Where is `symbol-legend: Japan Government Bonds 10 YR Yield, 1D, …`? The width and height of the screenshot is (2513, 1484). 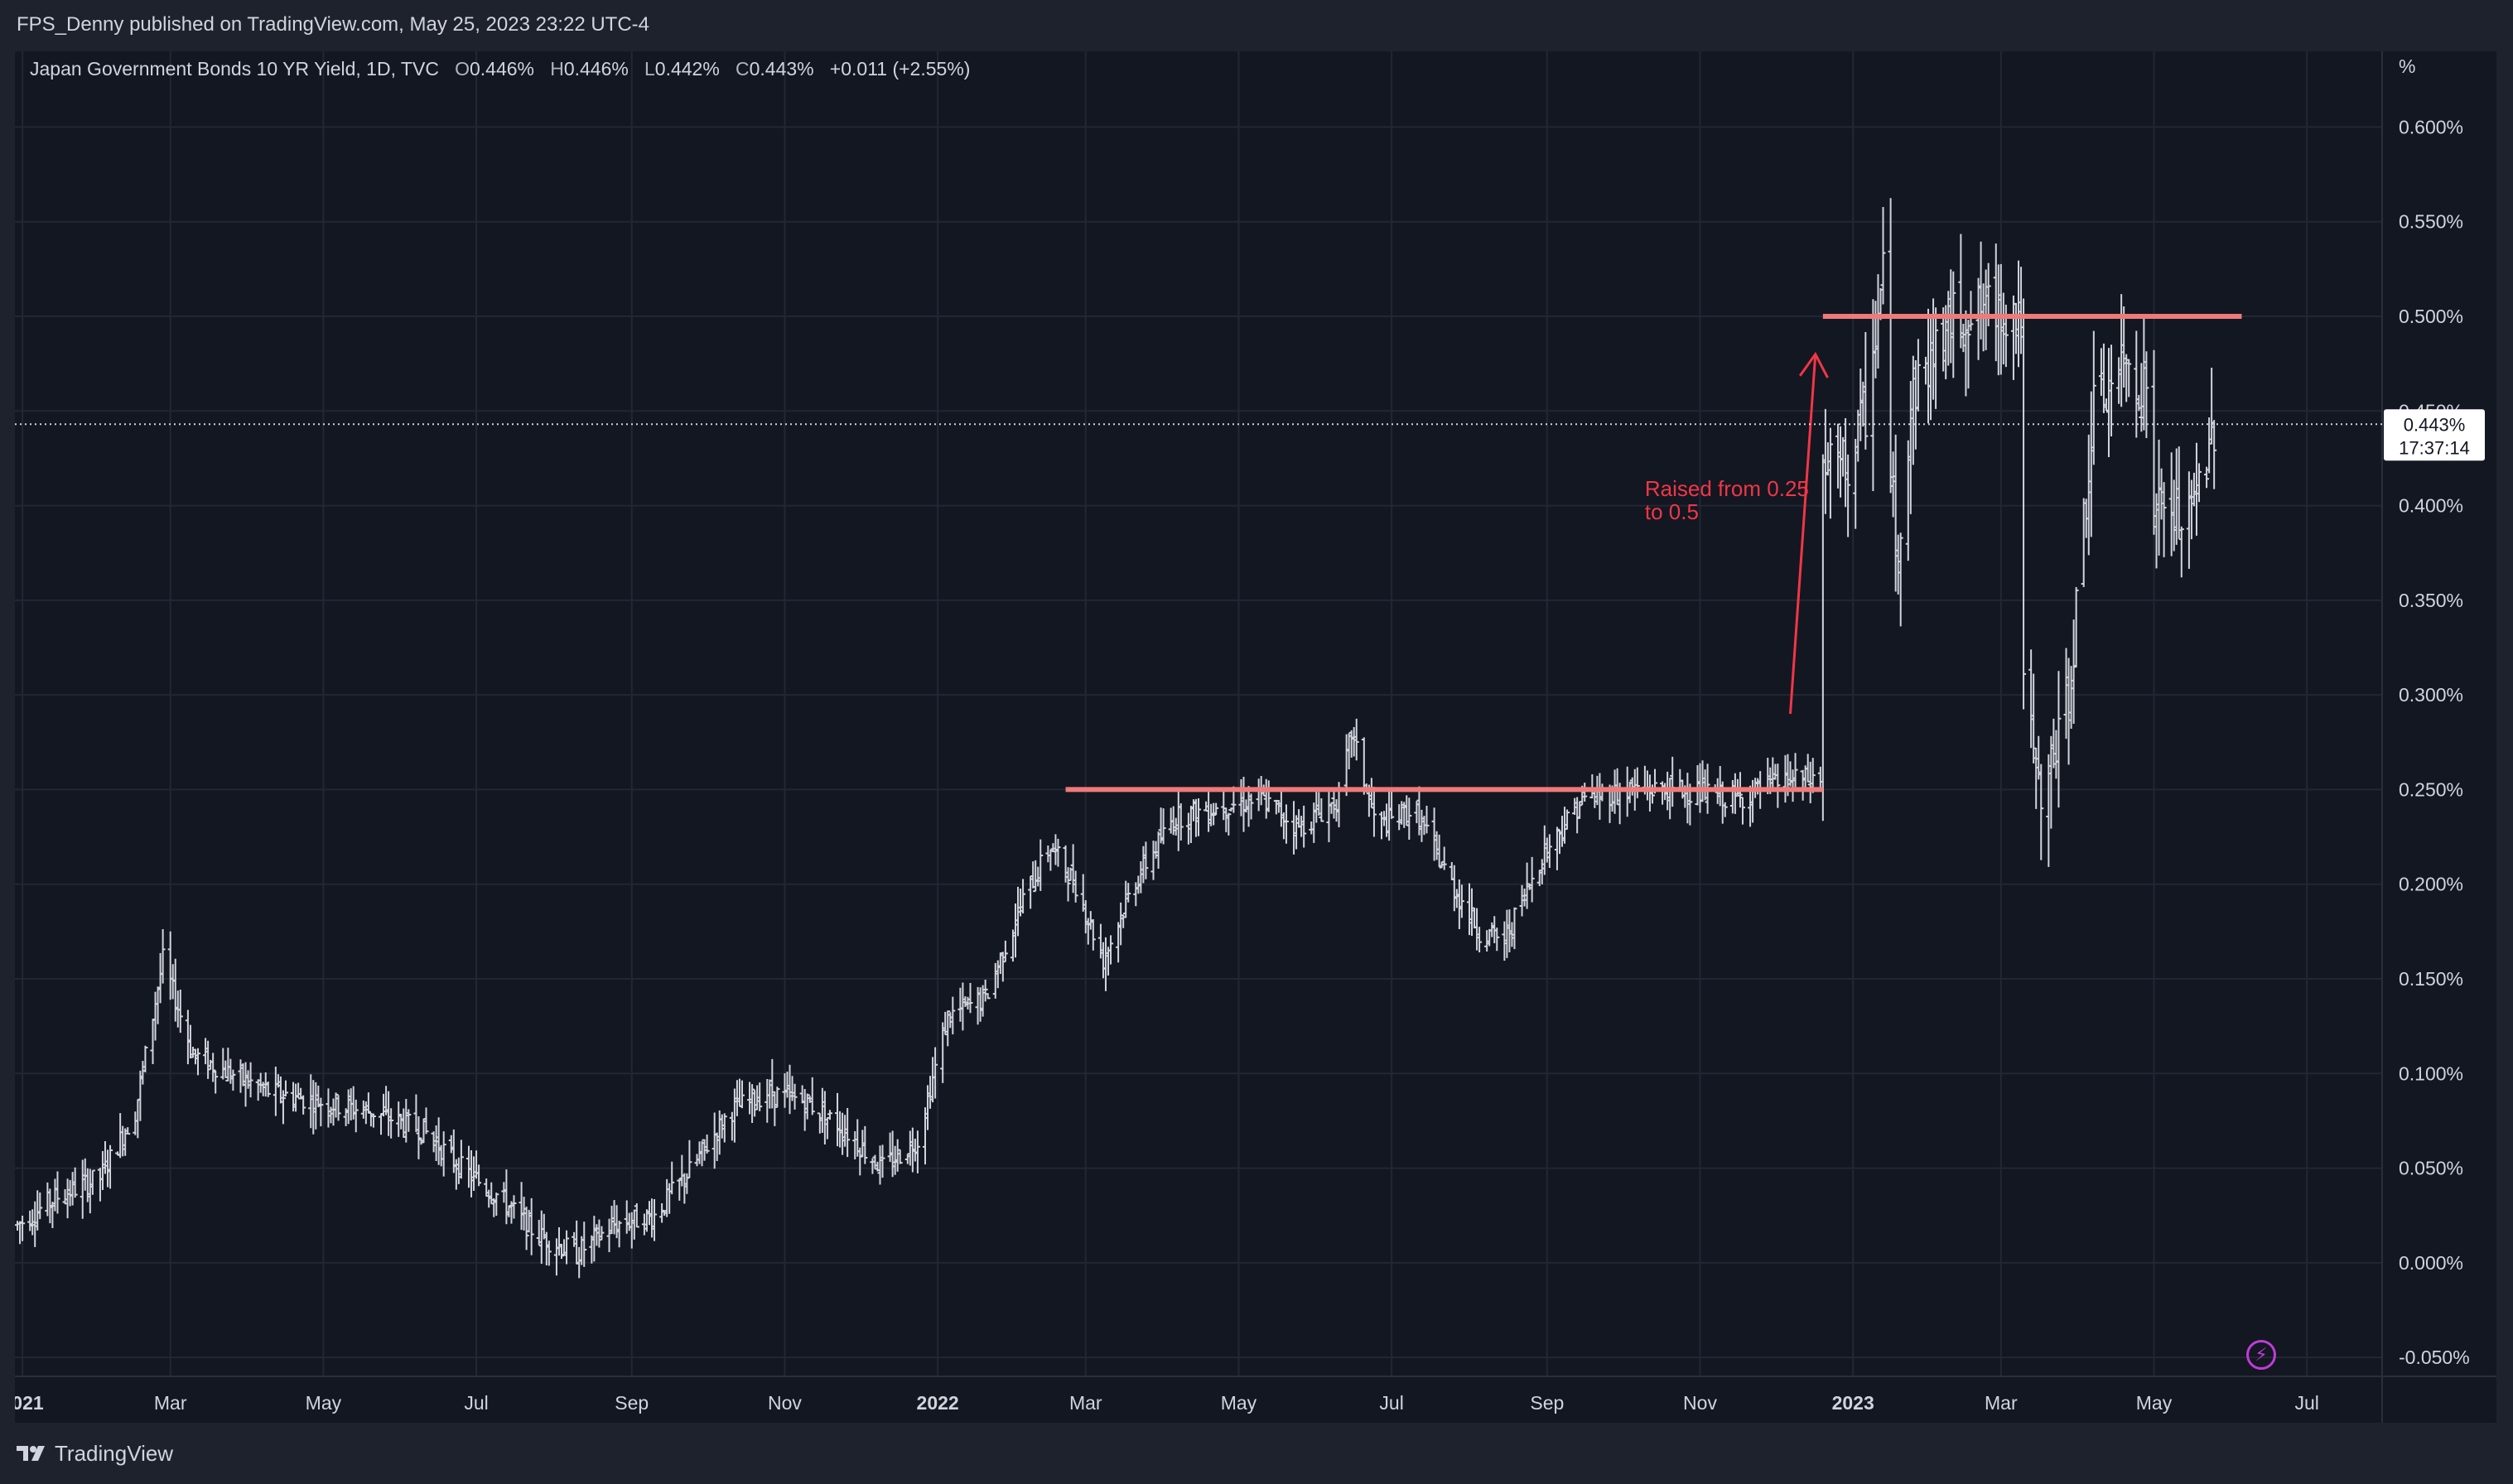 symbol-legend: Japan Government Bonds 10 YR Yield, 1D, … is located at coordinates (500, 69).